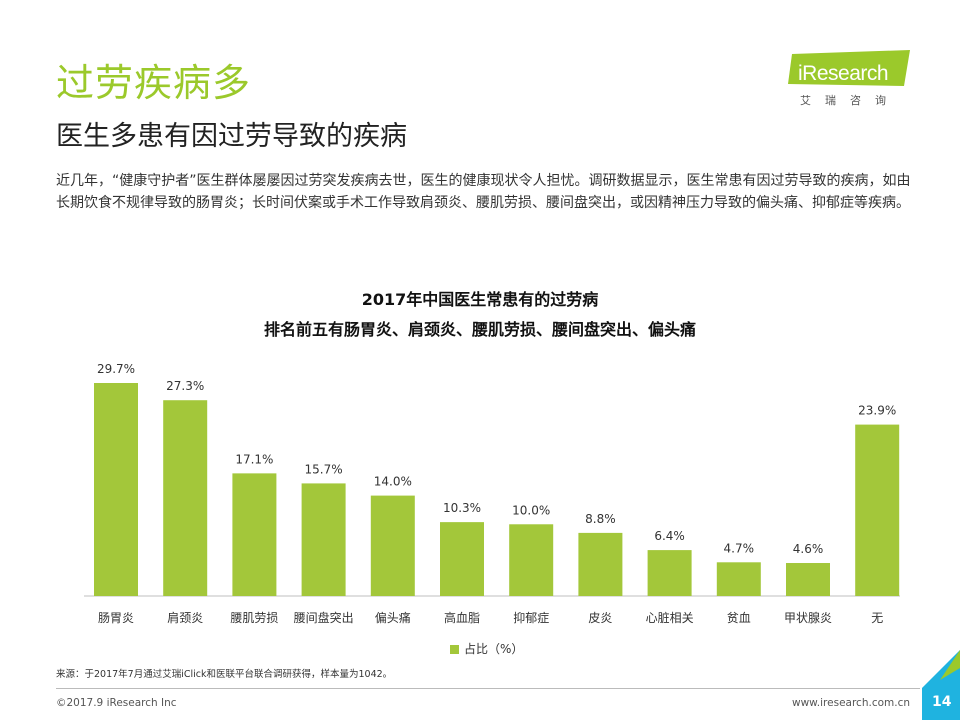 The width and height of the screenshot is (960, 720). Describe the element at coordinates (850, 100) in the screenshot. I see `logo-cn-text: 艾瑞咨询` at that location.